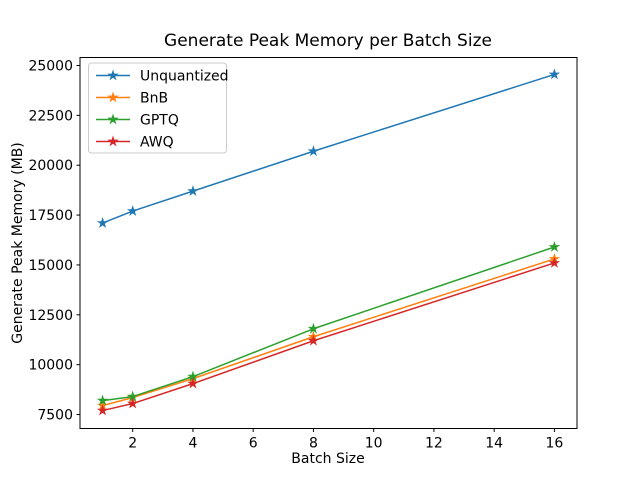 The width and height of the screenshot is (640, 480). Describe the element at coordinates (154, 99) in the screenshot. I see `legend-label: BnB` at that location.